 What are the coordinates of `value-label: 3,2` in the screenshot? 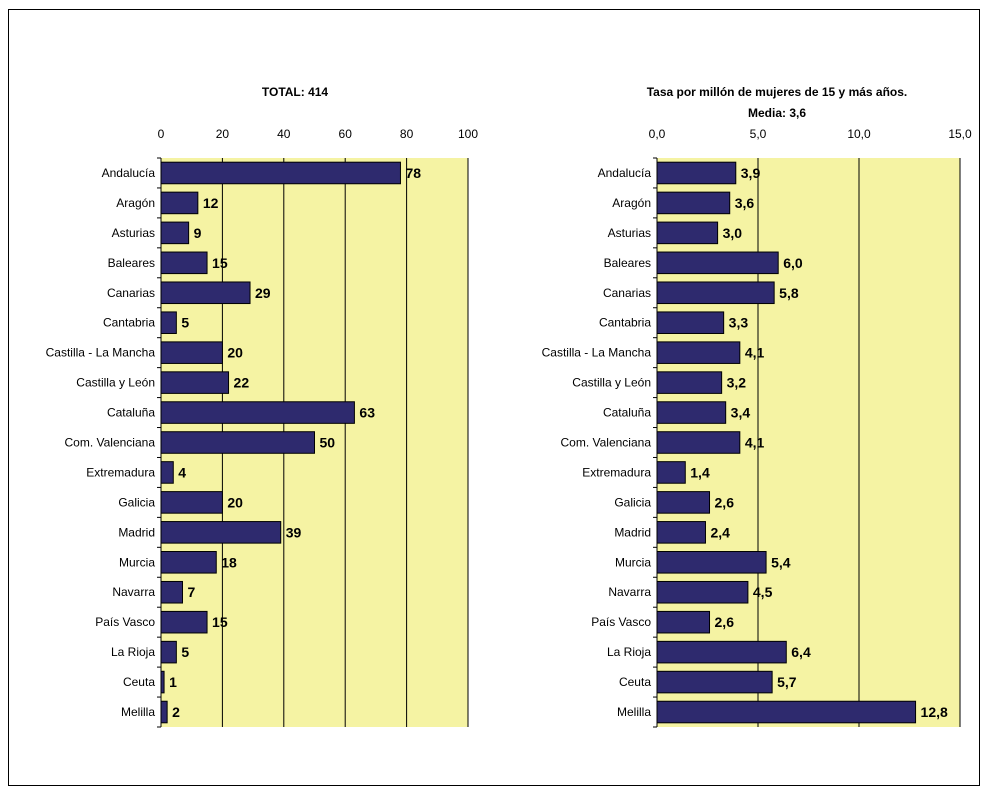 It's located at (737, 383).